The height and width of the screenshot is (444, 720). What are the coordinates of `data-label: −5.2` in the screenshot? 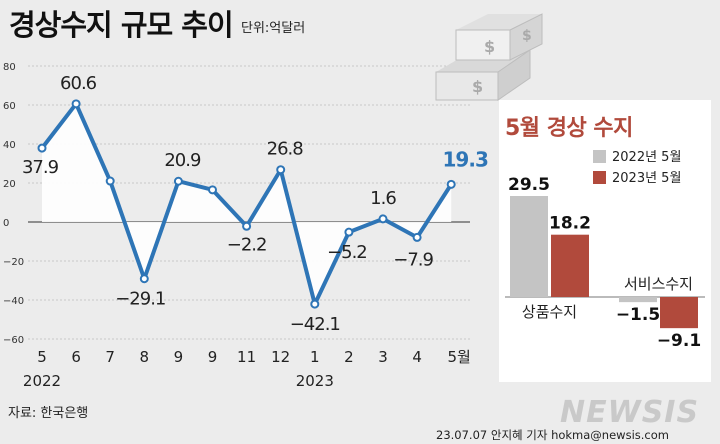 It's located at (347, 252).